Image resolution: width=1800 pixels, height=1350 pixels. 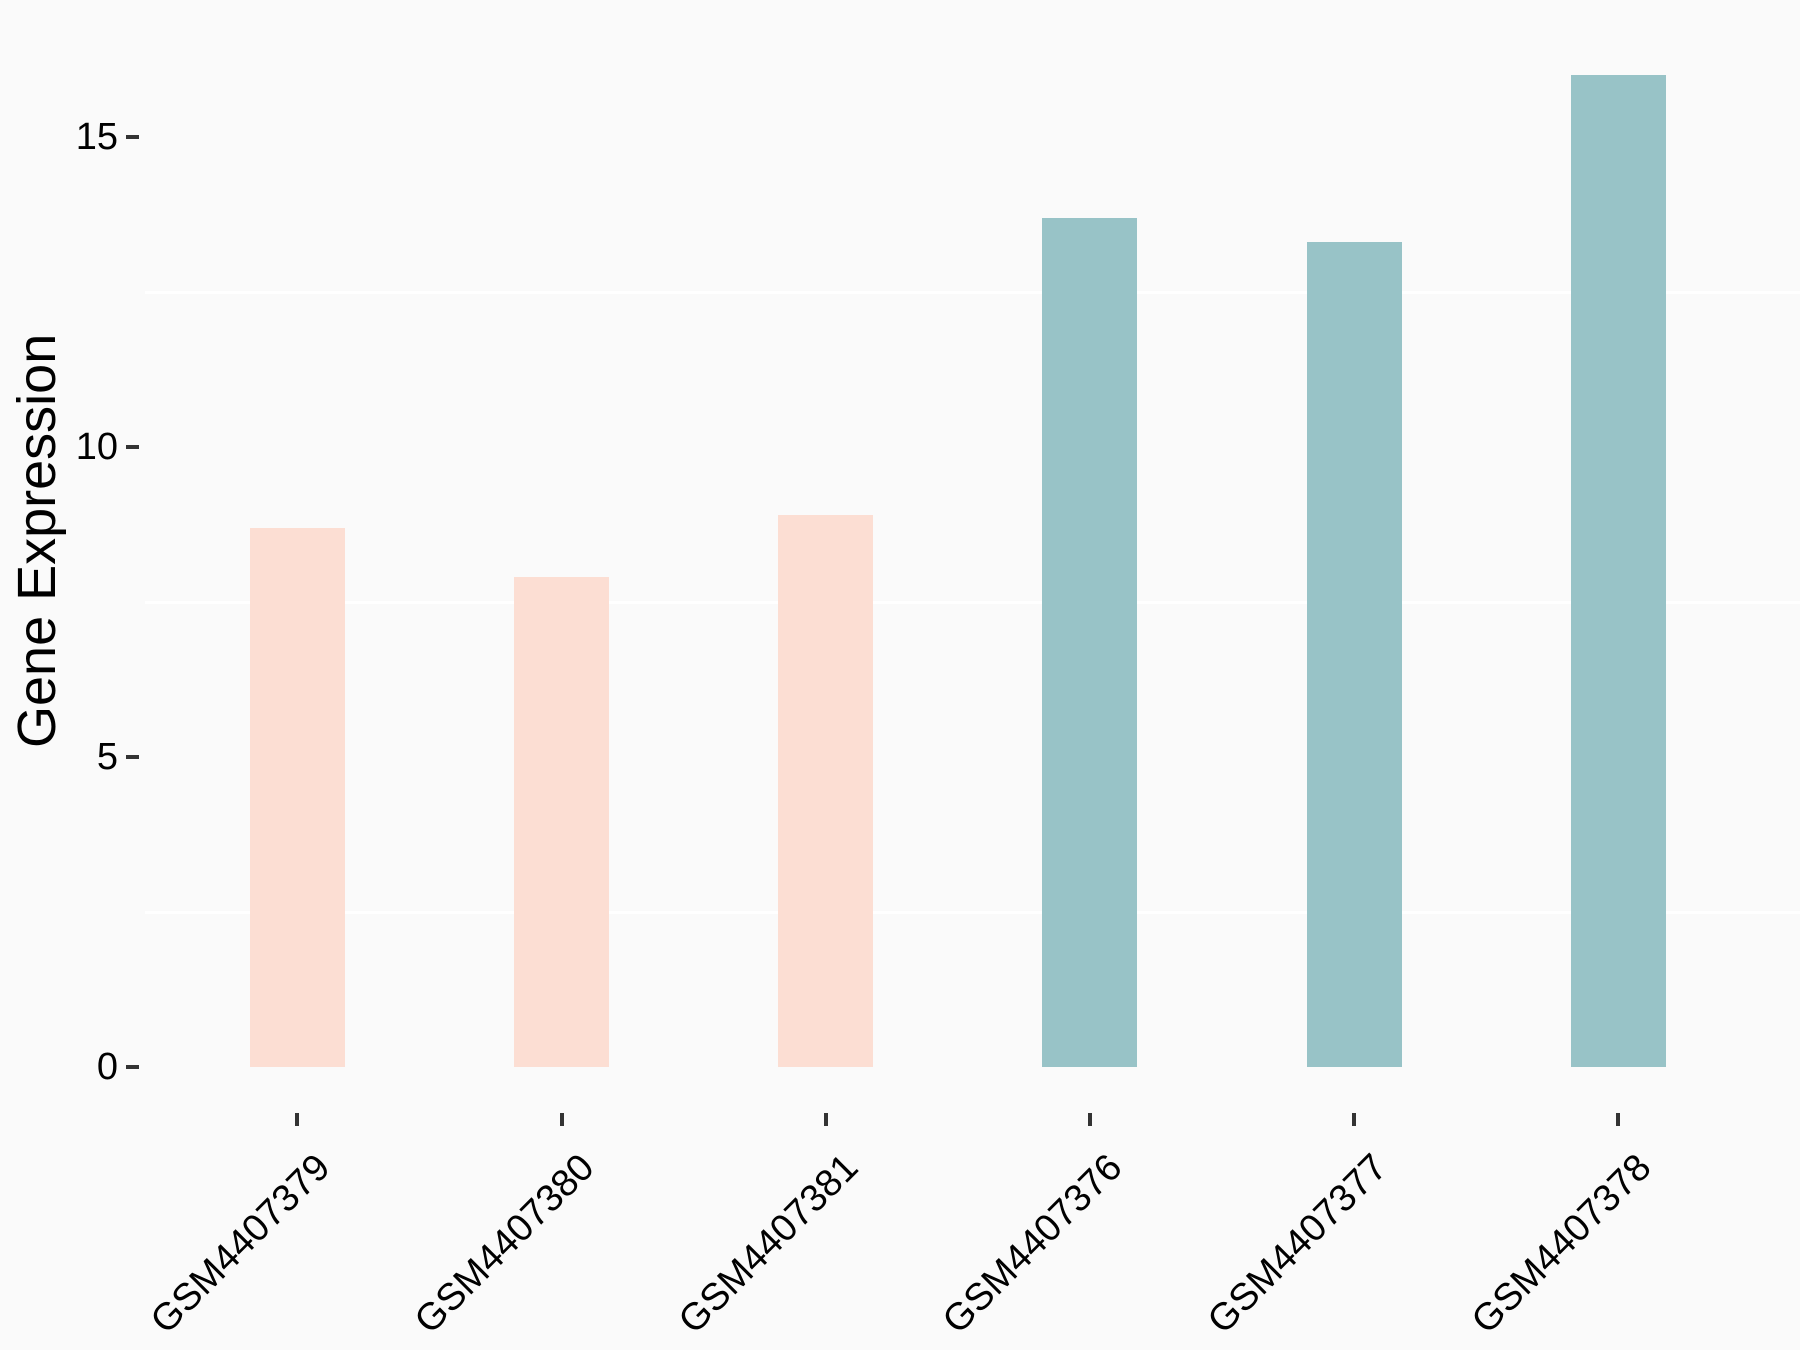 I want to click on bar-GSM4407381, so click(x=826, y=791).